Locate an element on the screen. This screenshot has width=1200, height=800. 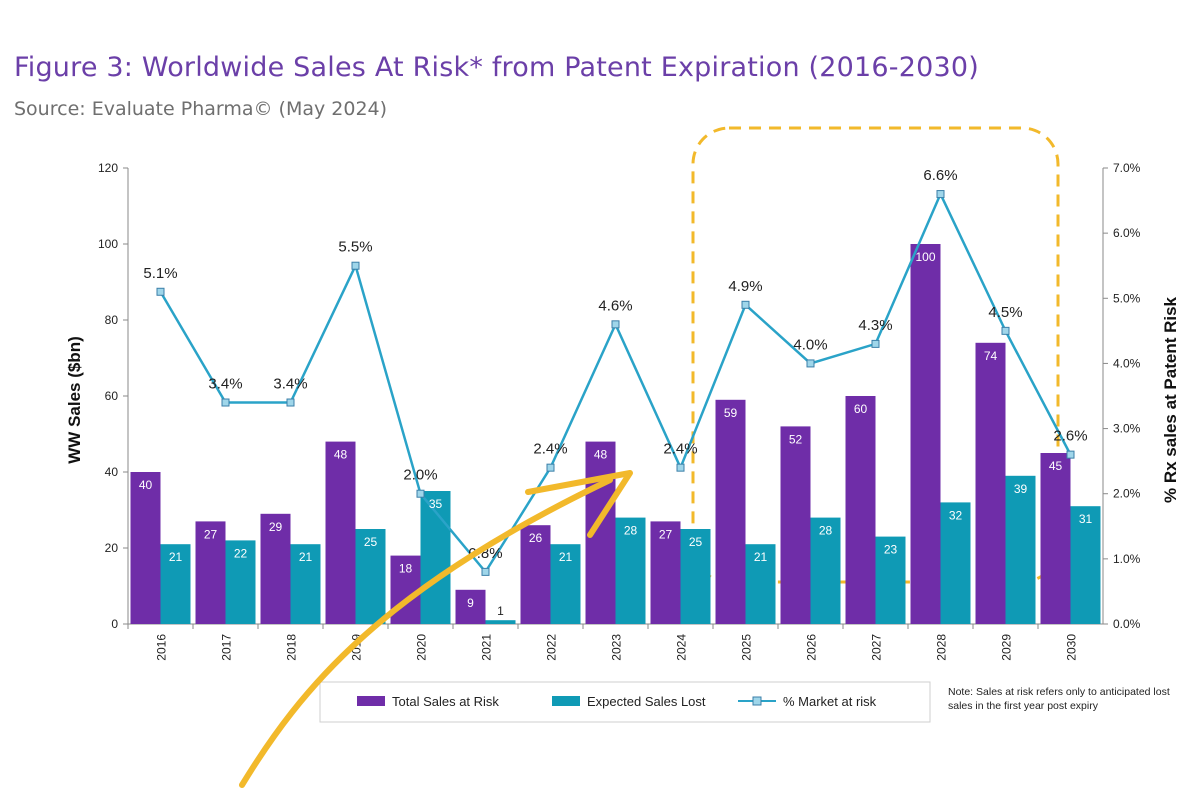
y2-axis-title: % Rx sales at Patent Risk is located at coordinates (1170, 399).